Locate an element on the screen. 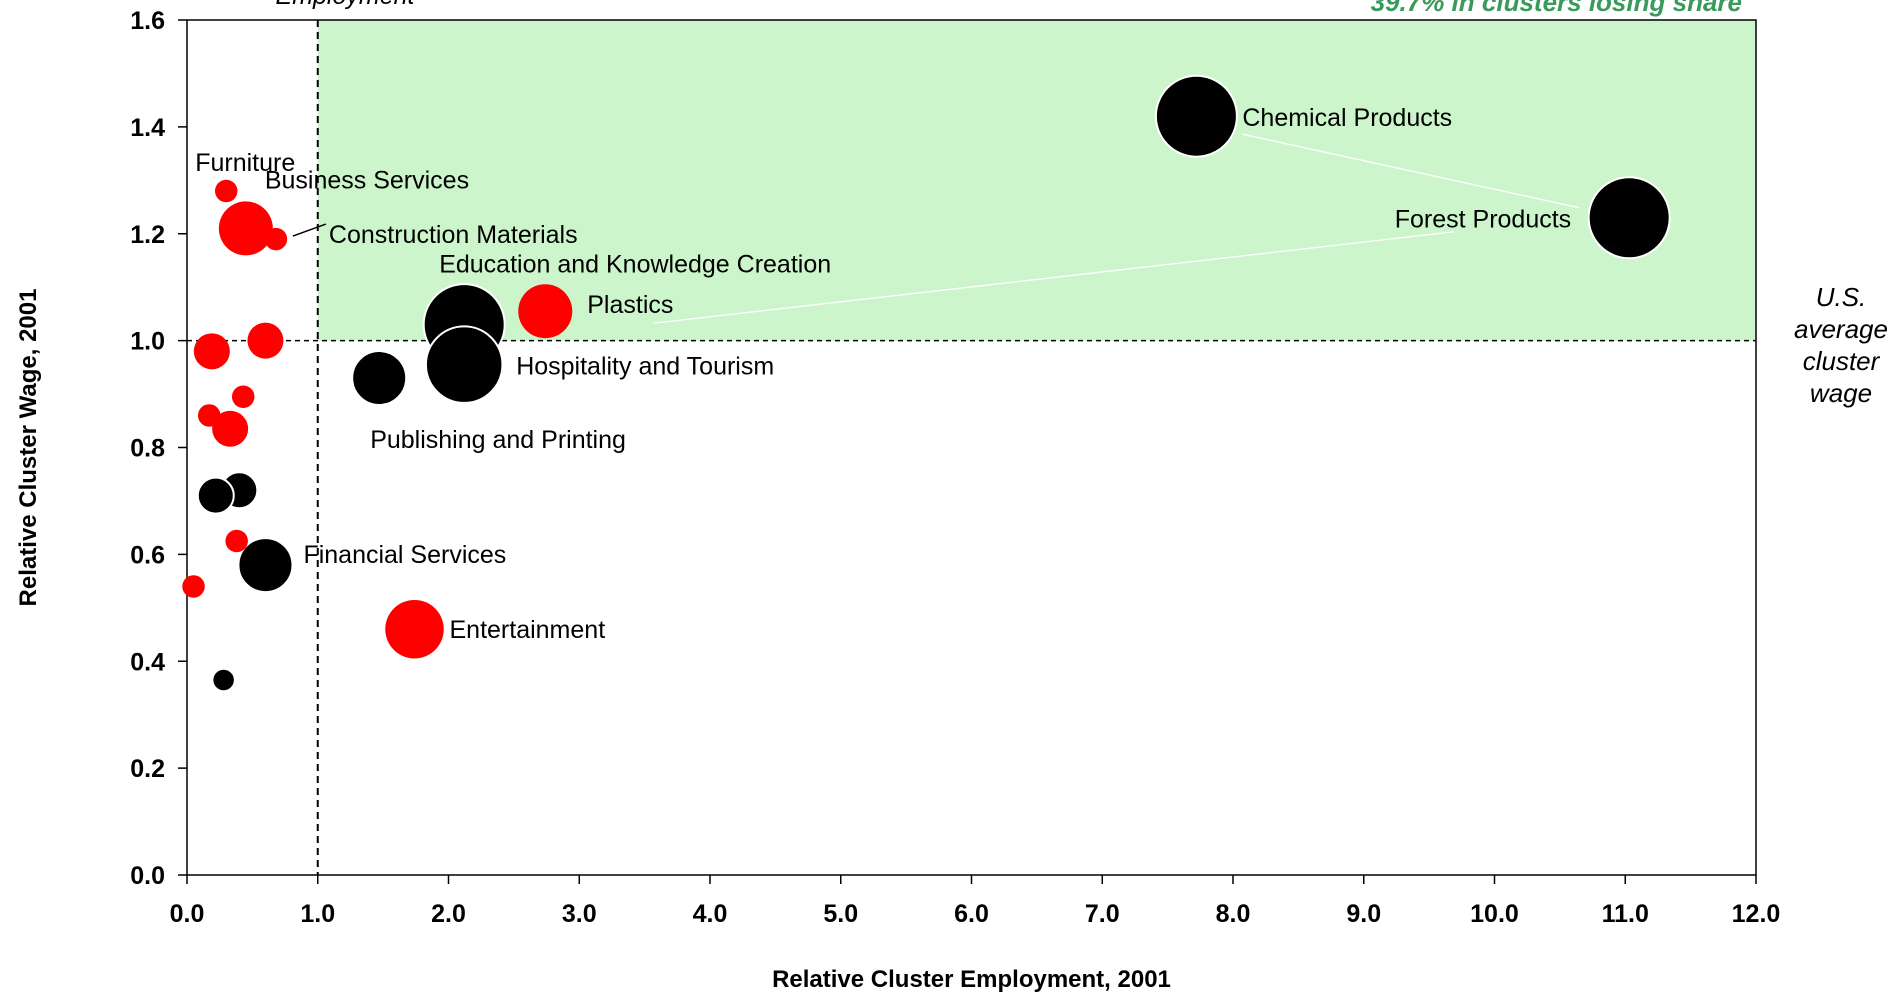  y-tick-label: 0.0 is located at coordinates (147, 876).